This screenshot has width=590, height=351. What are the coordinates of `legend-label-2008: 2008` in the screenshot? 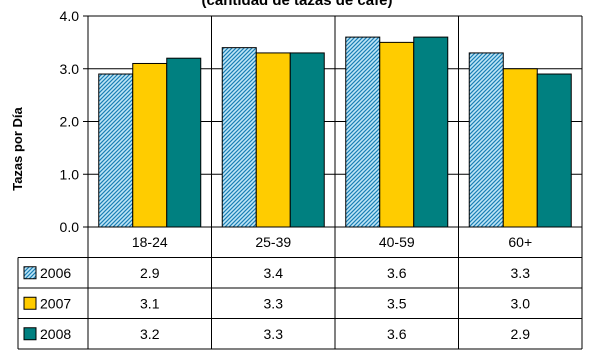 It's located at (55, 334).